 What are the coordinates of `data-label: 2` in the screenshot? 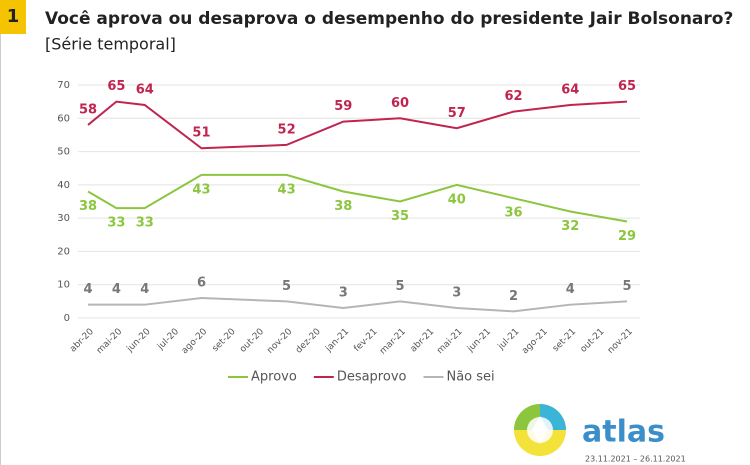 It's located at (513, 296).